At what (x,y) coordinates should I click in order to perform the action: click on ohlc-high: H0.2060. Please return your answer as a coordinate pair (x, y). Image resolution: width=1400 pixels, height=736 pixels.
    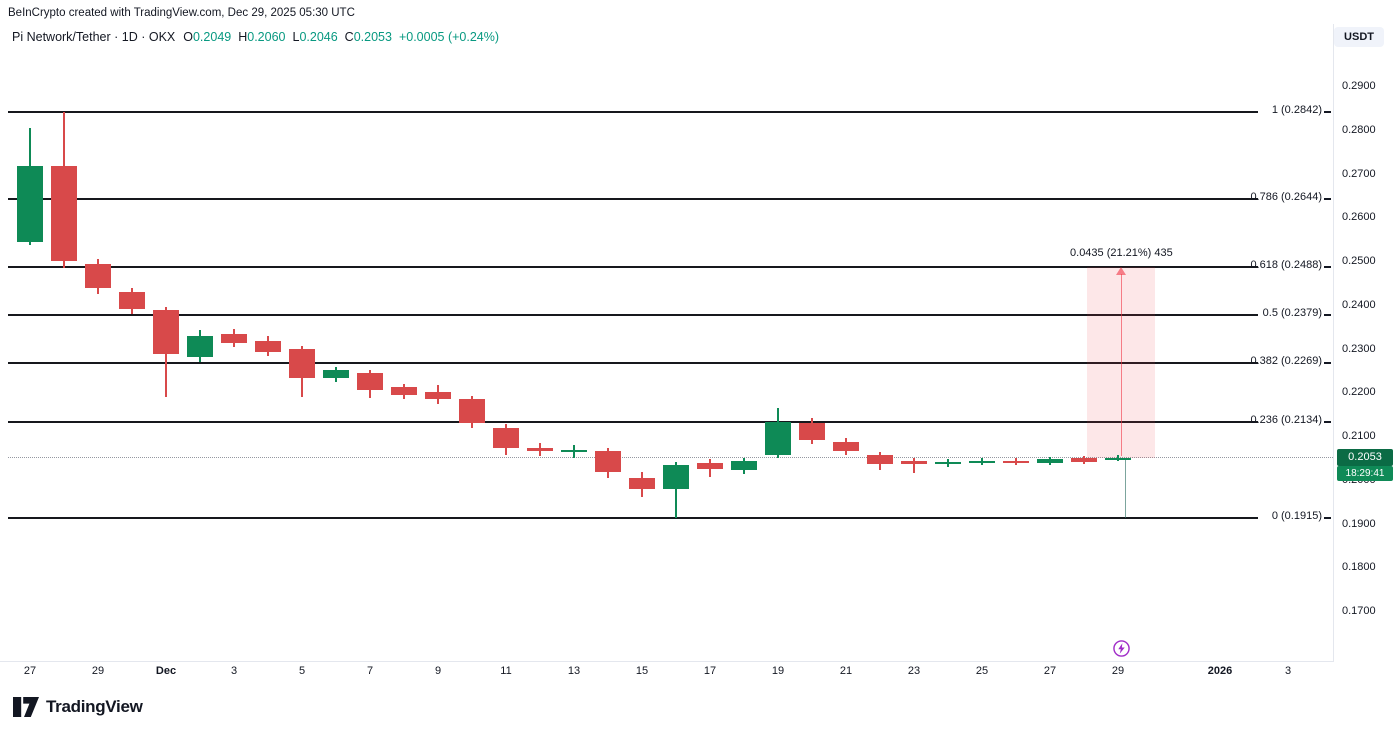
    Looking at the image, I should click on (261, 37).